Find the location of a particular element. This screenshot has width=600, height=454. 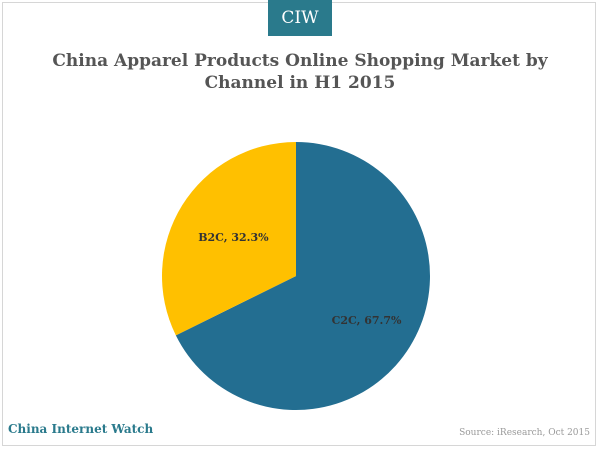

footer-brand: China Internet Watch is located at coordinates (81, 429).